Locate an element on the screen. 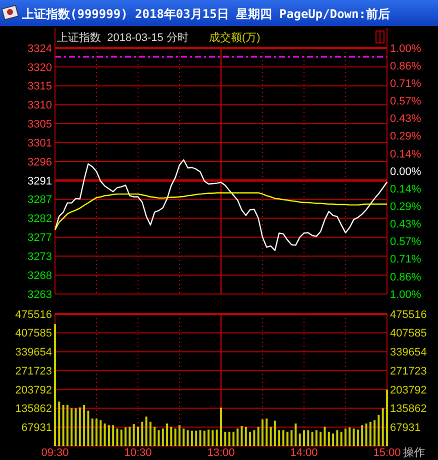 This screenshot has height=460, width=438. y-tick-label: 3296 is located at coordinates (40, 162).